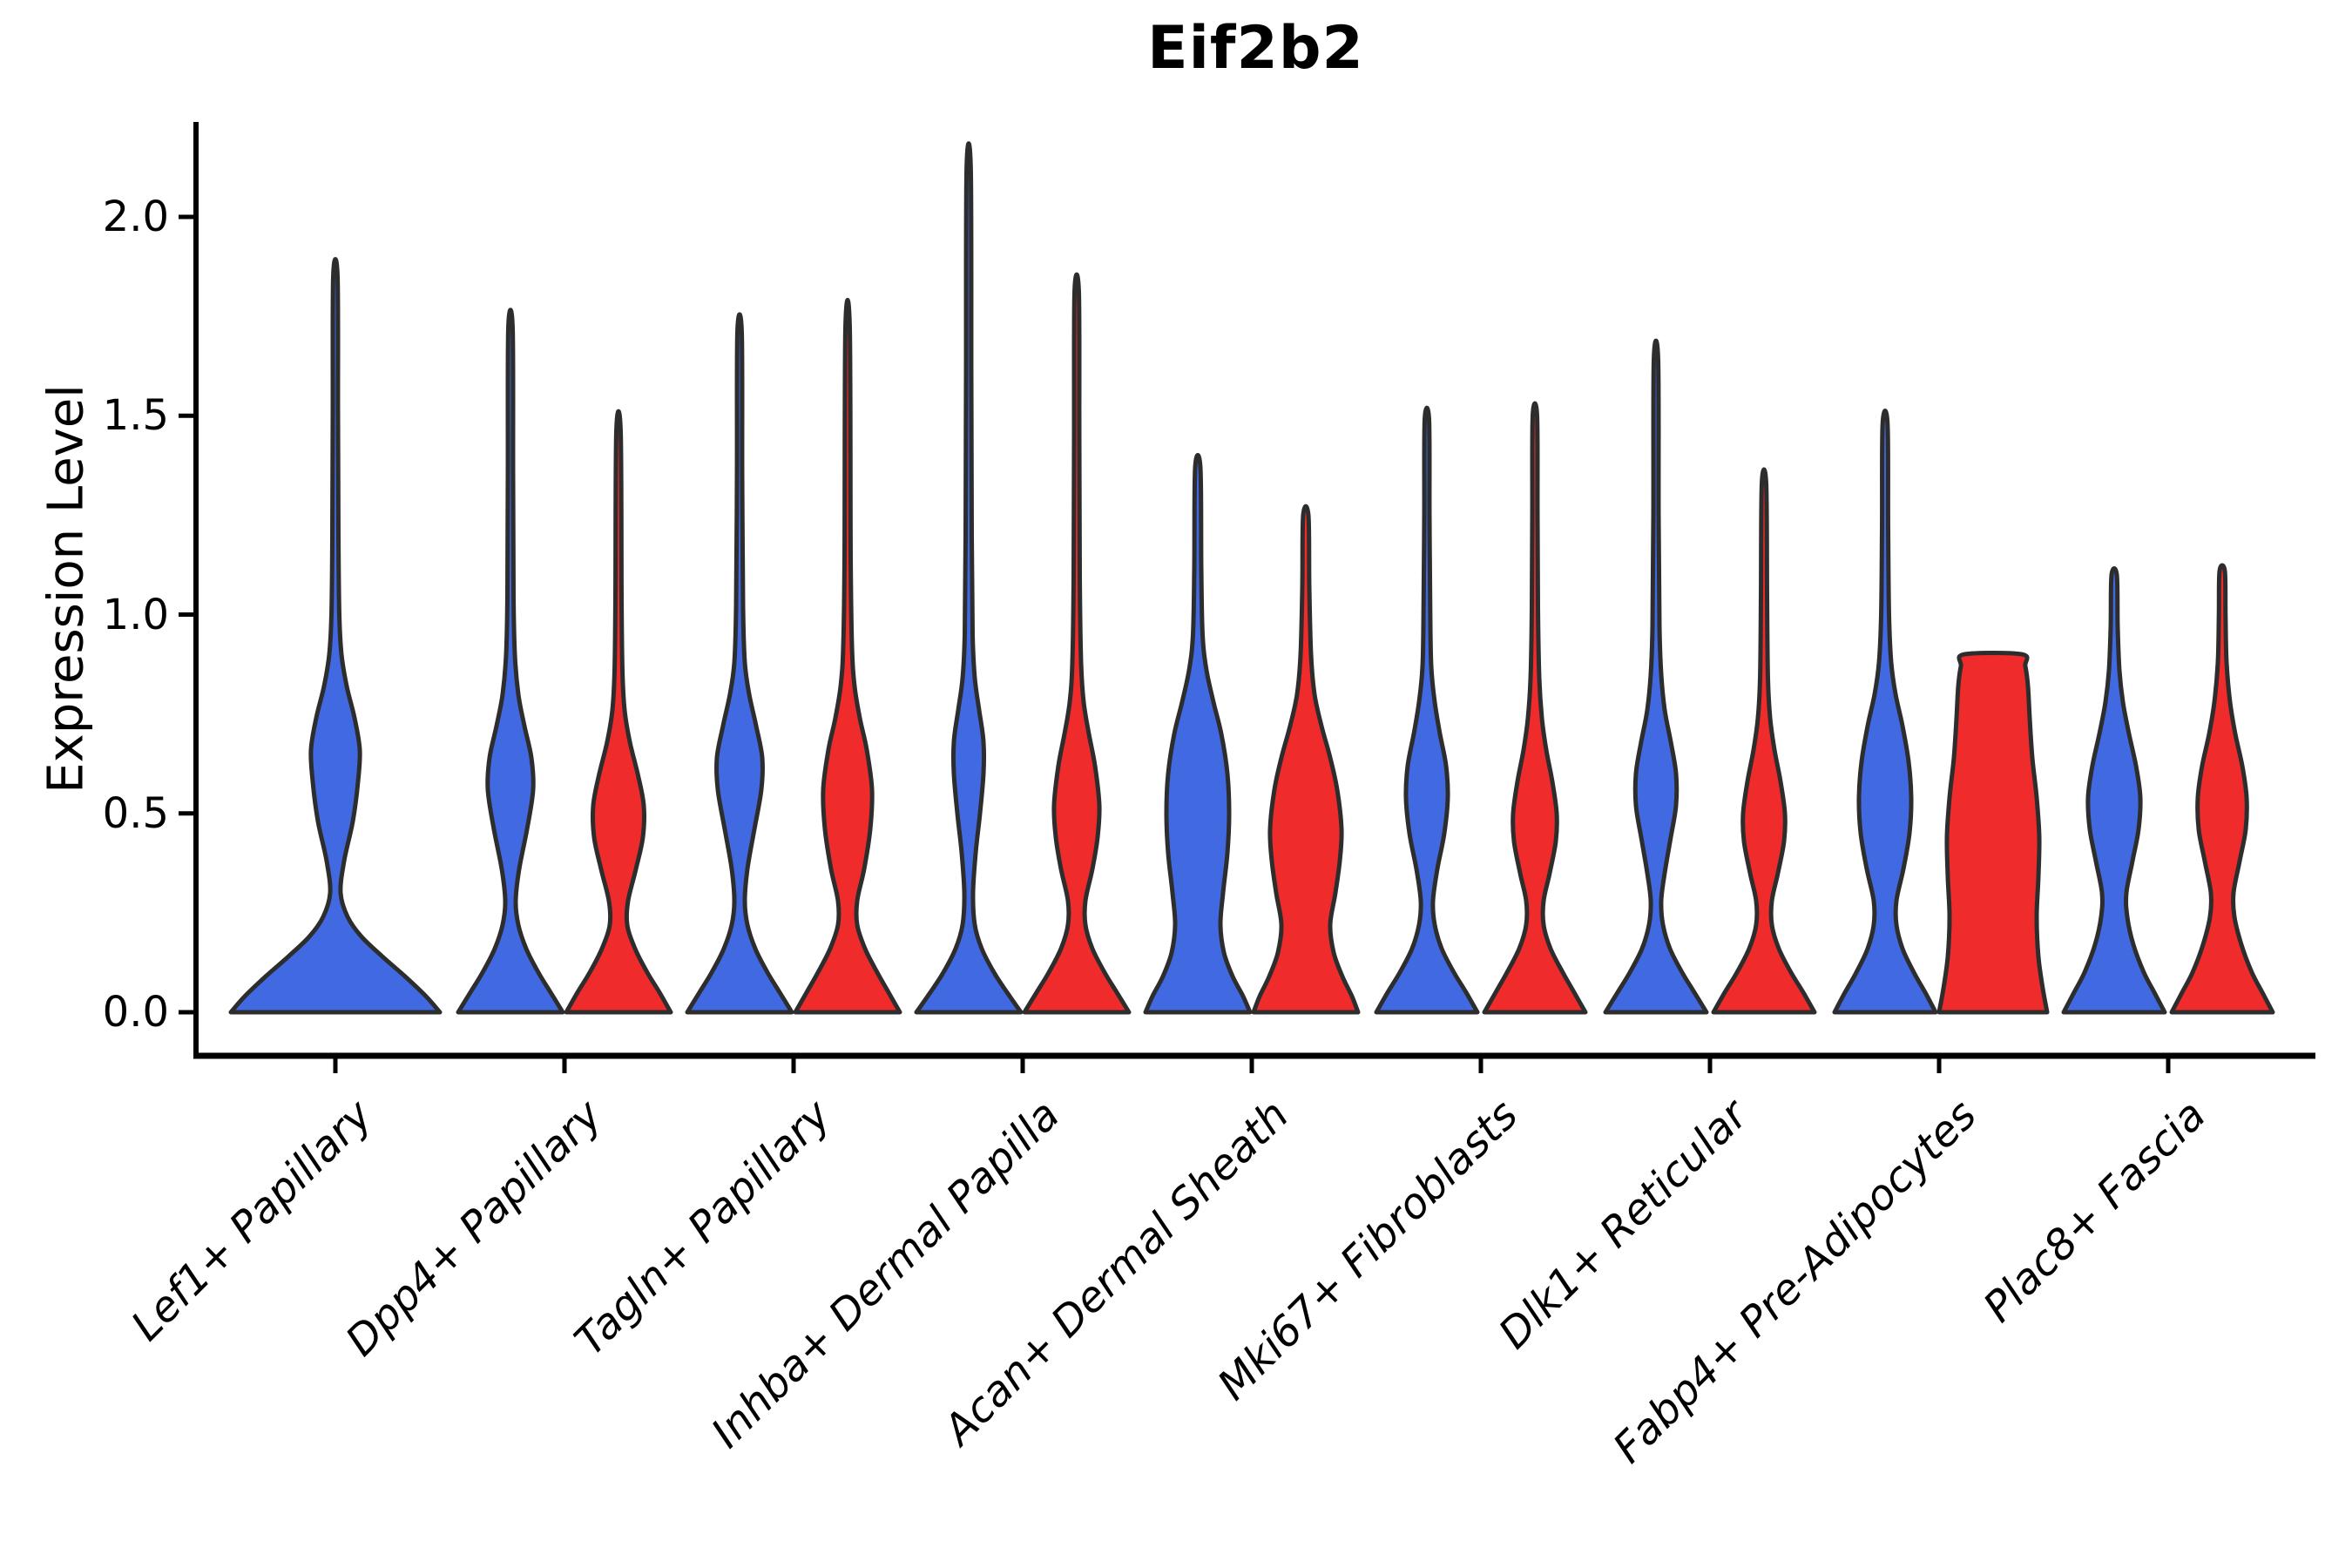 The width and height of the screenshot is (2352, 1568). I want to click on y-tick-label-1.5: 1.5, so click(135, 416).